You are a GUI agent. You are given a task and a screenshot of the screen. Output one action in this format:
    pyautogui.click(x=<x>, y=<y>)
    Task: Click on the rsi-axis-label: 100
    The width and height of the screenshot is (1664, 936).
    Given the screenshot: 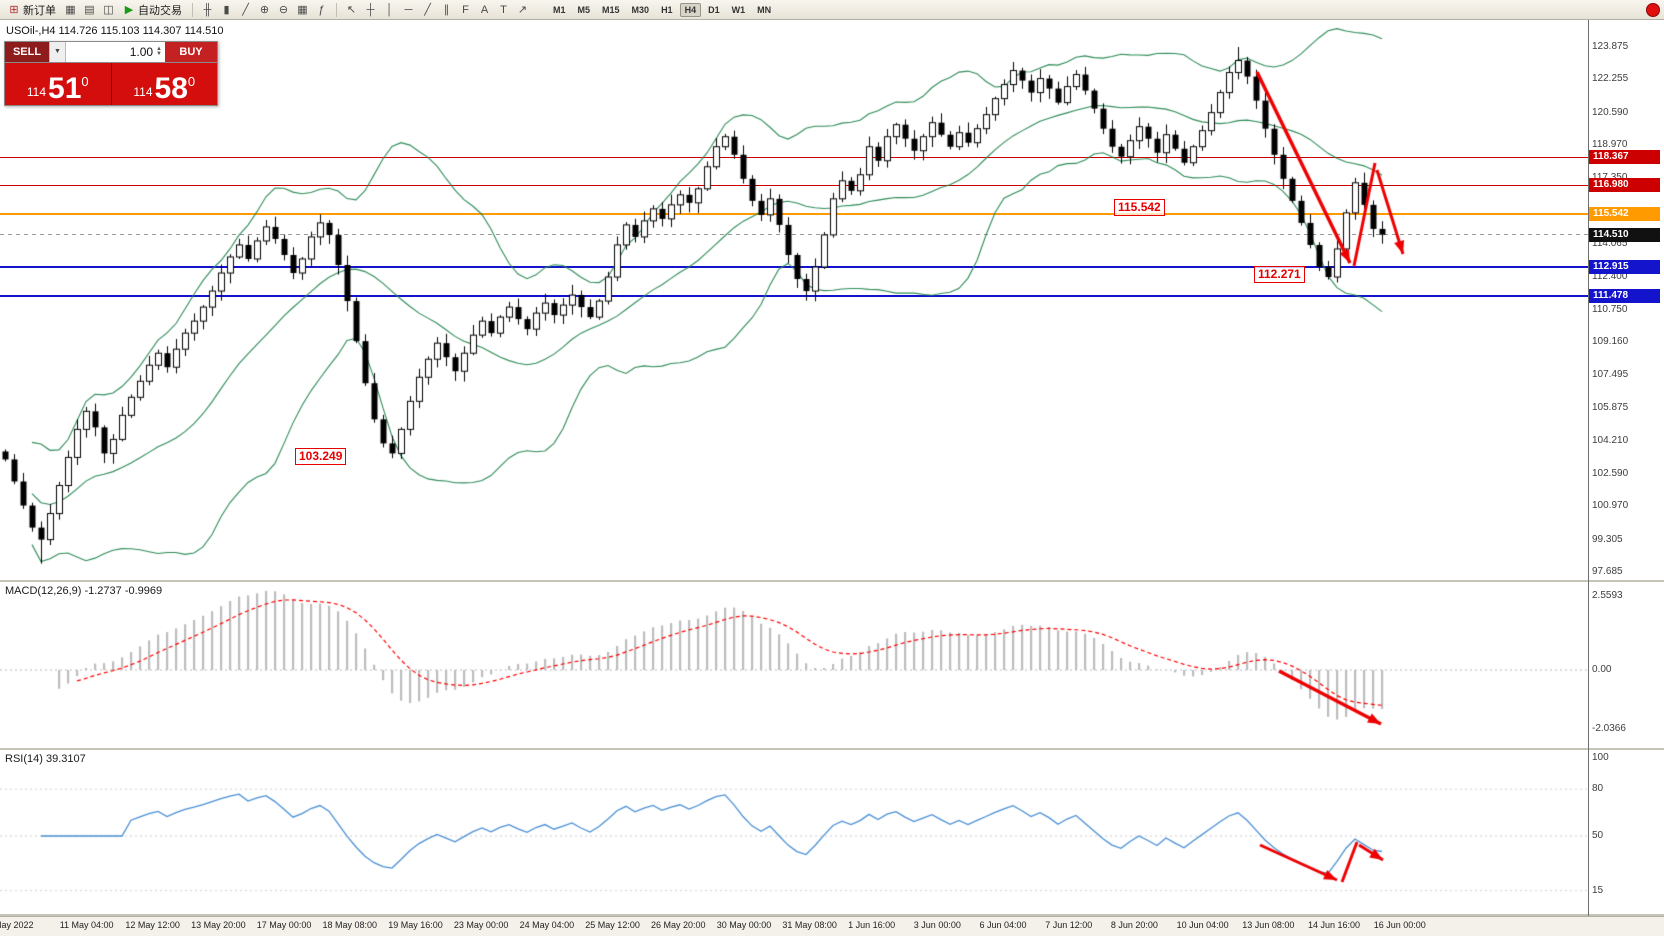 What is the action you would take?
    pyautogui.click(x=1600, y=757)
    